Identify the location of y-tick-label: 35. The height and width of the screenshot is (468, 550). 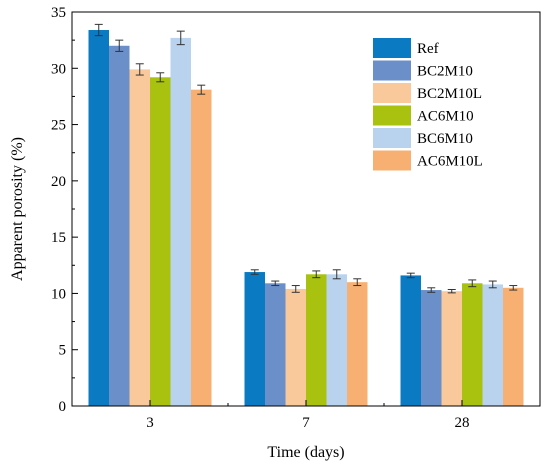
(58, 13).